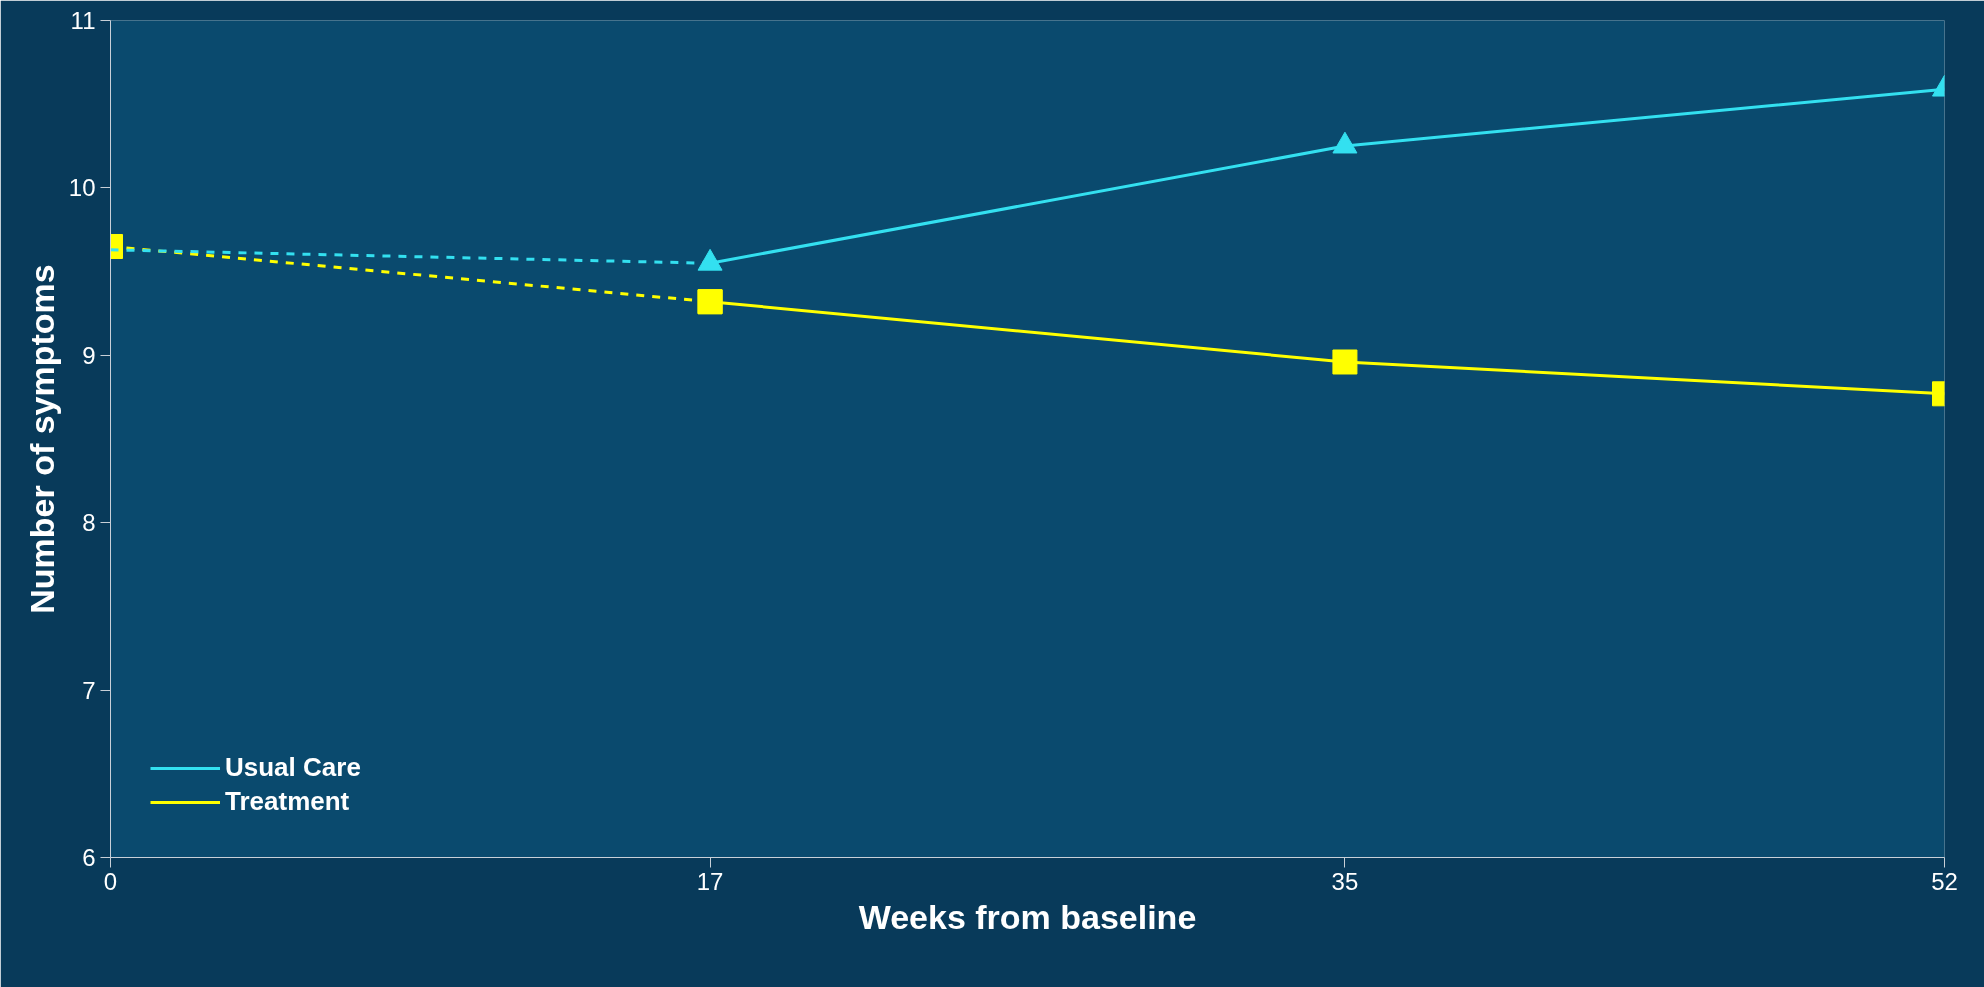 The image size is (1984, 987). Describe the element at coordinates (287, 801) in the screenshot. I see `legend-label: Treatment` at that location.